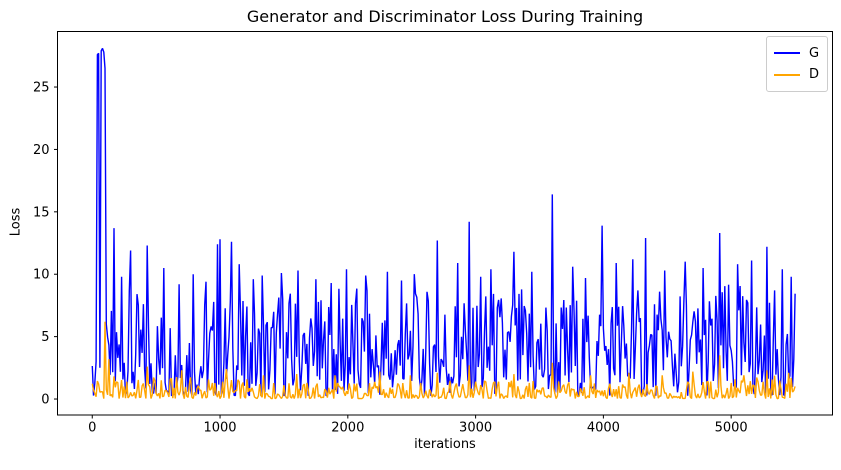  Describe the element at coordinates (603, 428) in the screenshot. I see `x-tick-label: 4000` at that location.